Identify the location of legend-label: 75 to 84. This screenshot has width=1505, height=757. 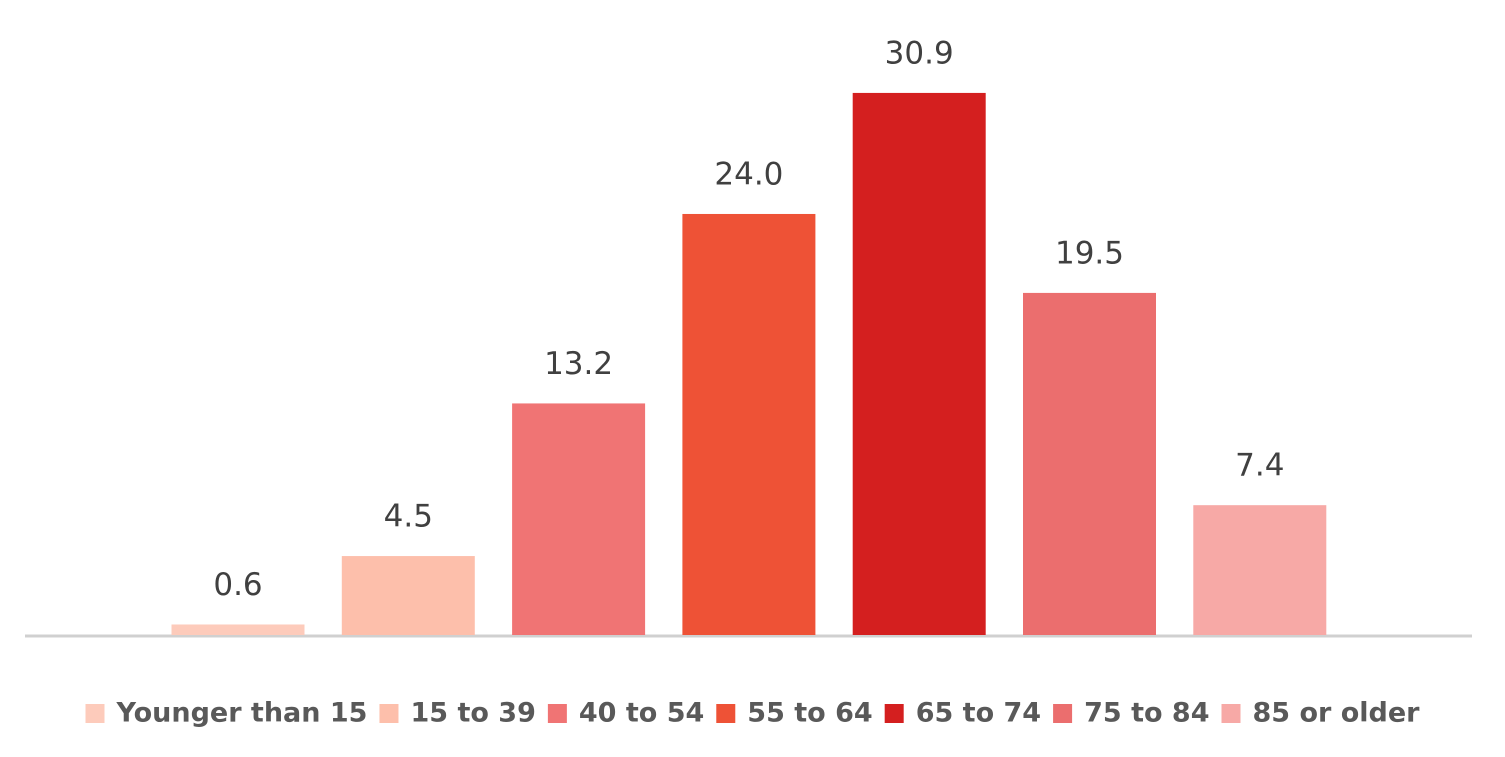
(1146, 713).